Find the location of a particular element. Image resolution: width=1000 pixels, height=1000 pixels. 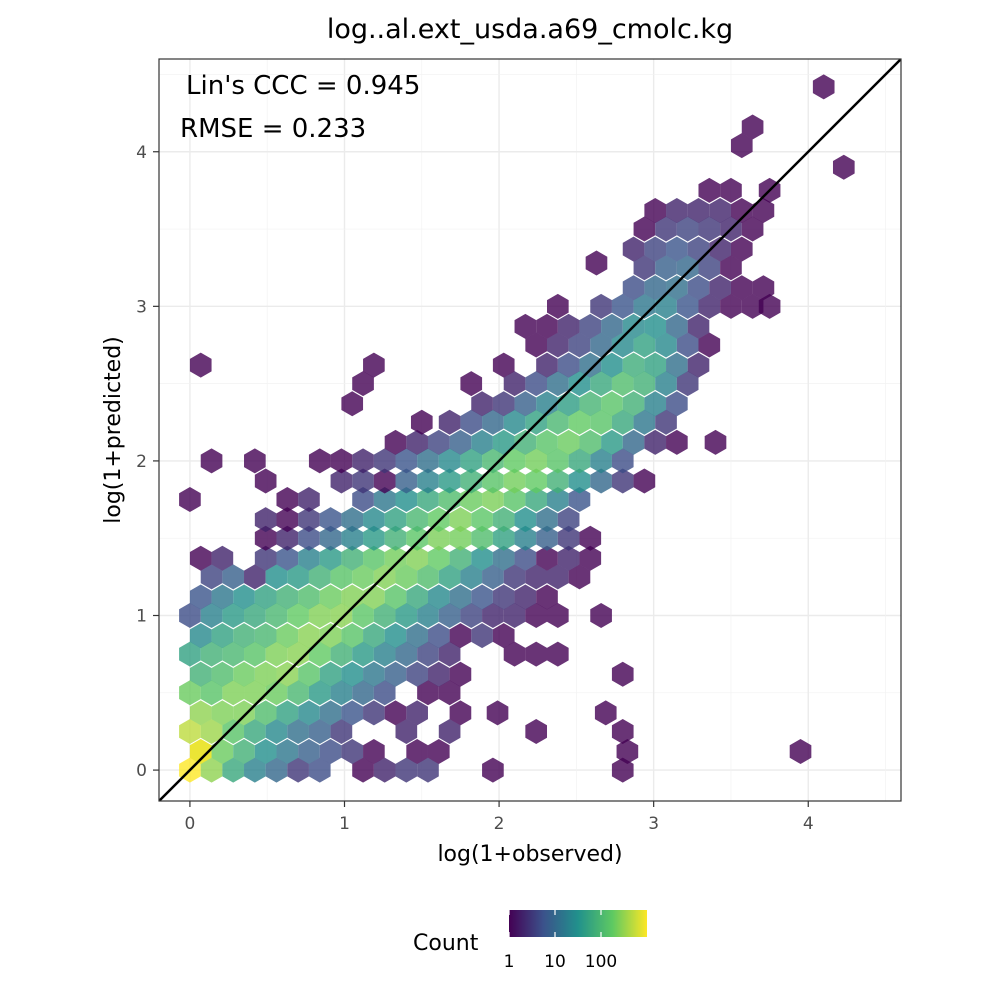

legend-title: Count is located at coordinates (446, 943).